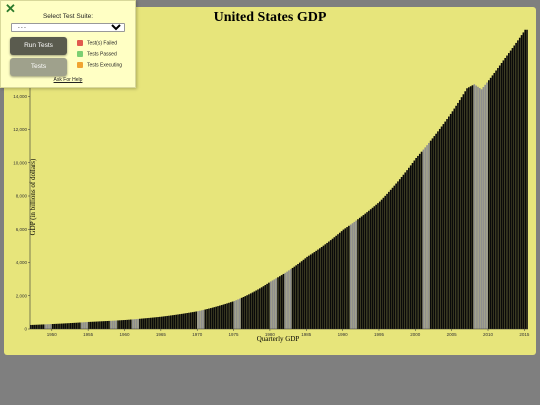 This screenshot has height=405, width=540. Describe the element at coordinates (68, 80) in the screenshot. I see `ask-for-help-link: Ask For Help` at that location.